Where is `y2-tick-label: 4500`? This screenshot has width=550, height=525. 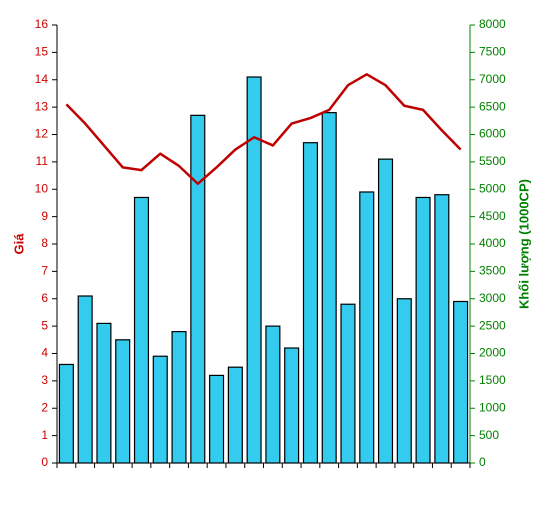
y2-tick-label: 4500 is located at coordinates (492, 216).